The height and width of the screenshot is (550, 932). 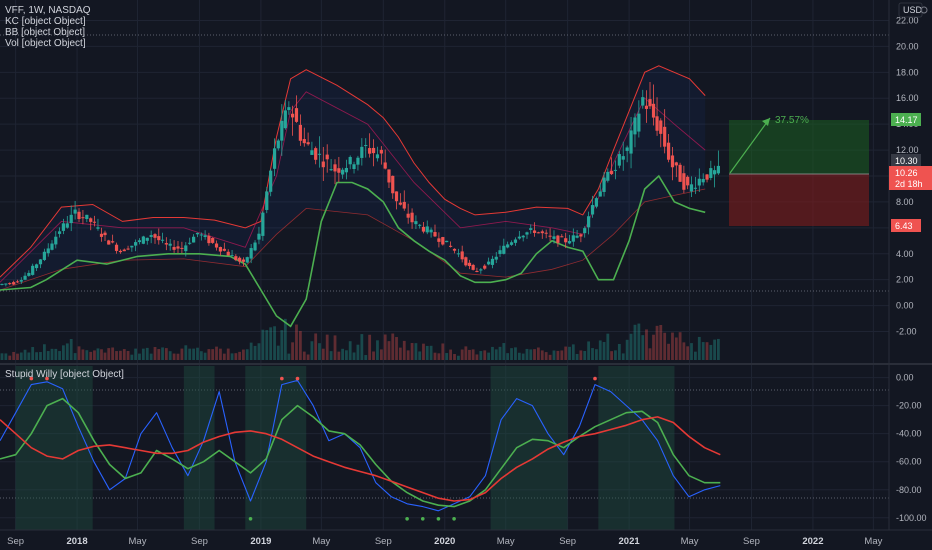 What do you see at coordinates (45, 21) in the screenshot?
I see `legend-kc: KC [object Object]` at bounding box center [45, 21].